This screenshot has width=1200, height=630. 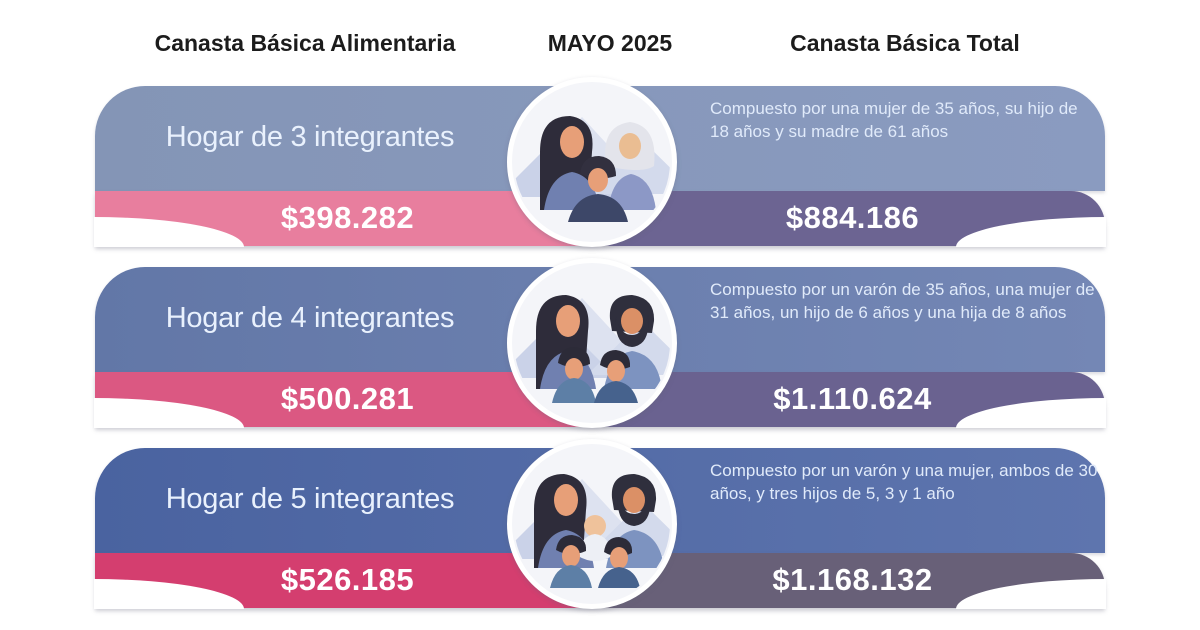 I want to click on cbt-price-banner: $1.110.624, so click(x=853, y=400).